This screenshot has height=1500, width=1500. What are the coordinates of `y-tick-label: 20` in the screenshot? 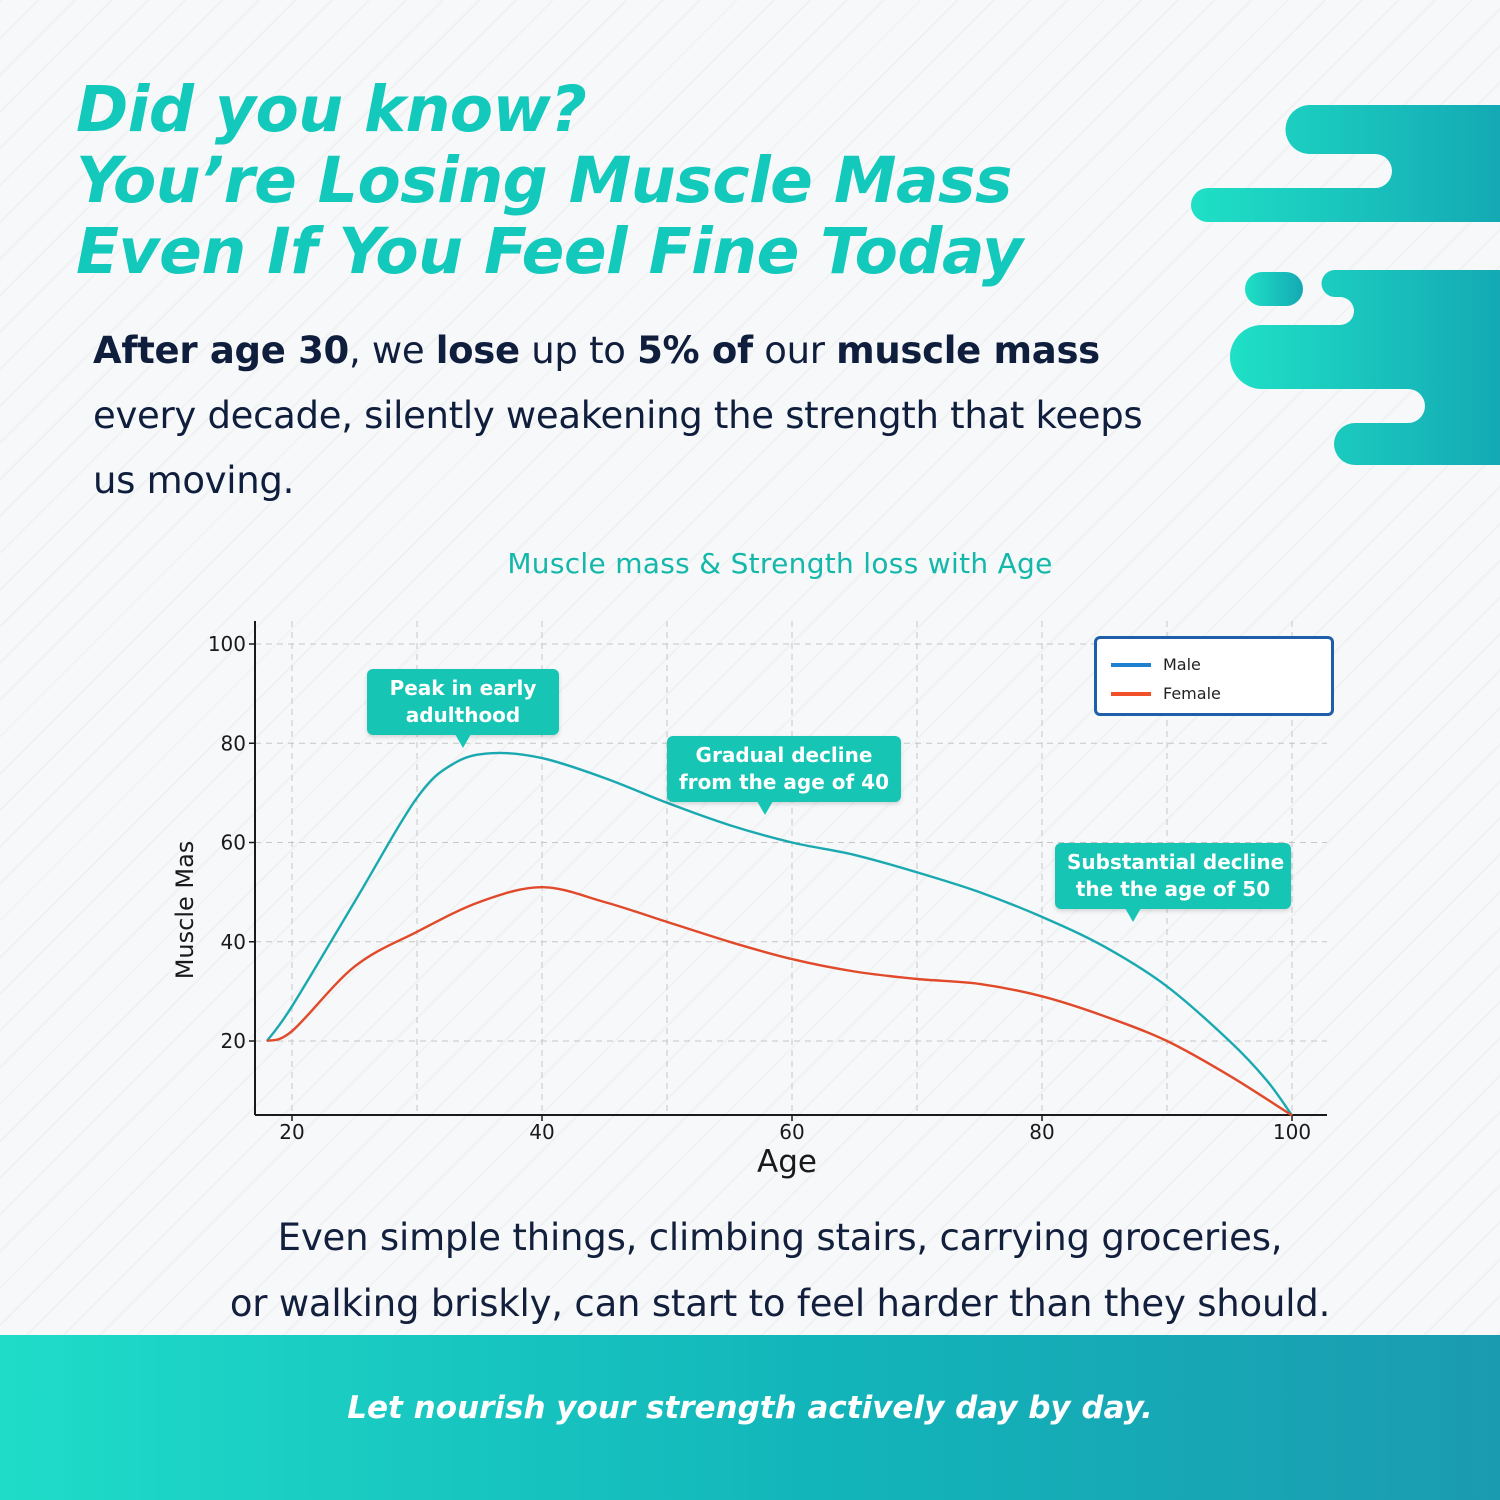 It's located at (233, 1041).